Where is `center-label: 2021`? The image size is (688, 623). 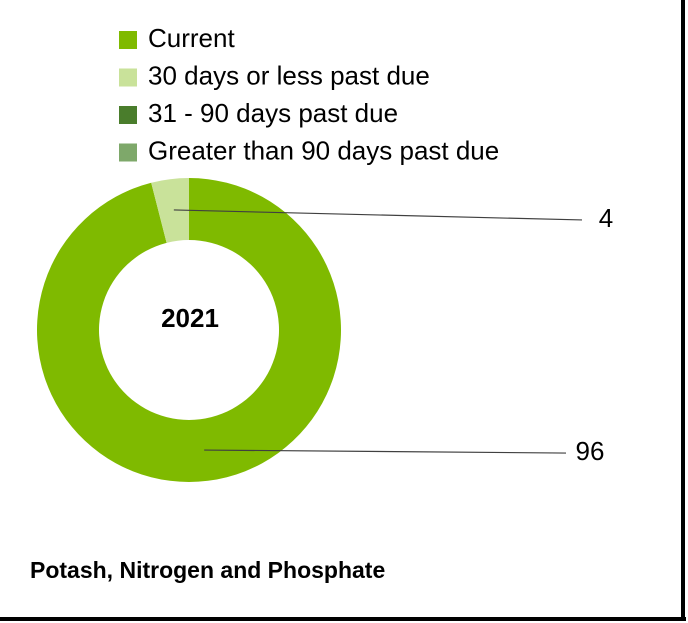
center-label: 2021 is located at coordinates (190, 318).